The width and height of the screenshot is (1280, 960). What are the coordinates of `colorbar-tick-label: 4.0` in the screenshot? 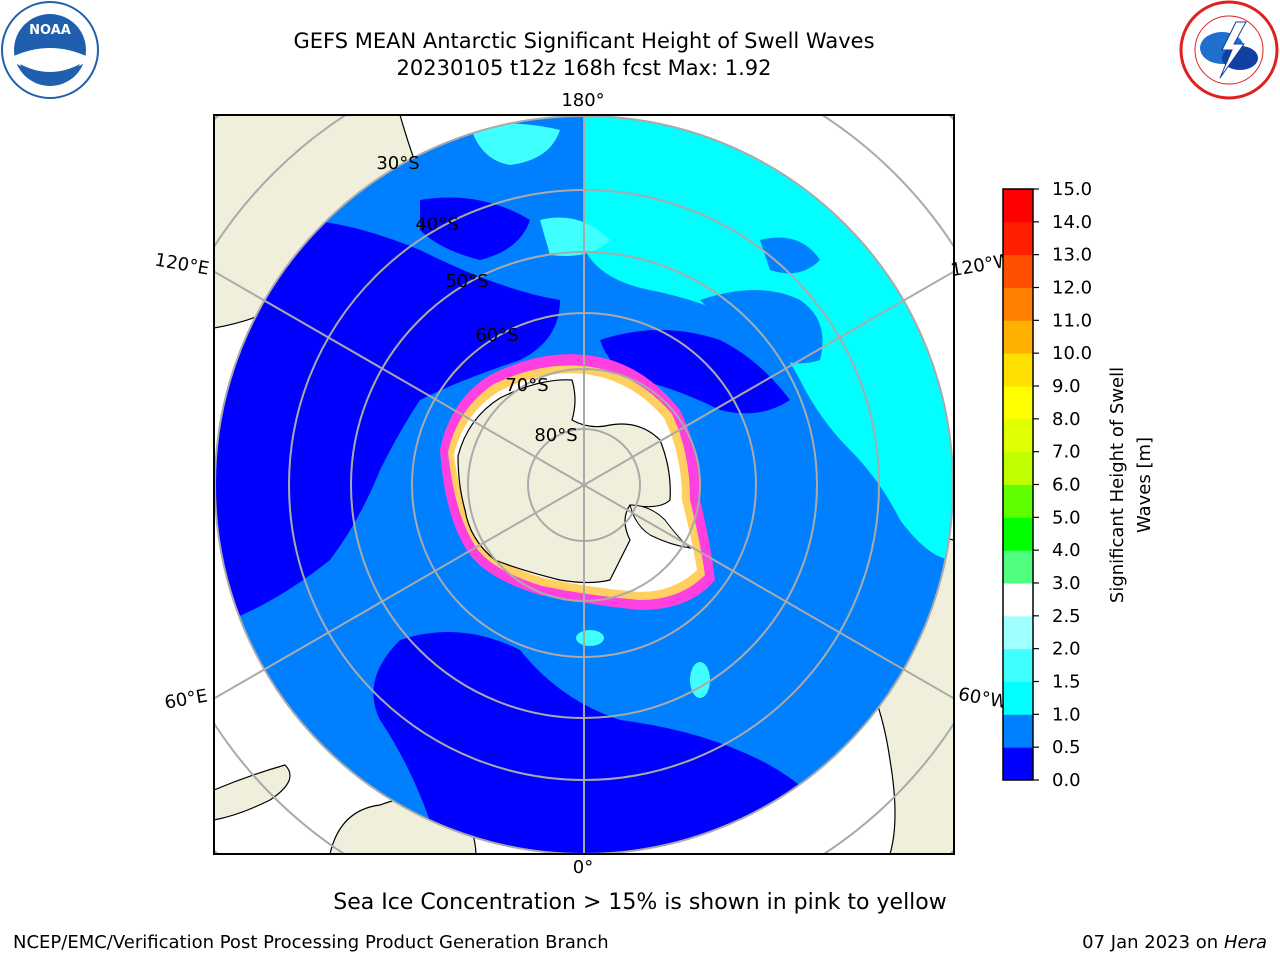 It's located at (1066, 550).